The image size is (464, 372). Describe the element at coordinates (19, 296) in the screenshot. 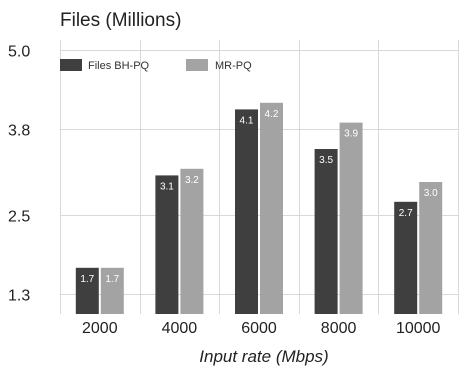

I see `y-tick-label: 1.3` at that location.